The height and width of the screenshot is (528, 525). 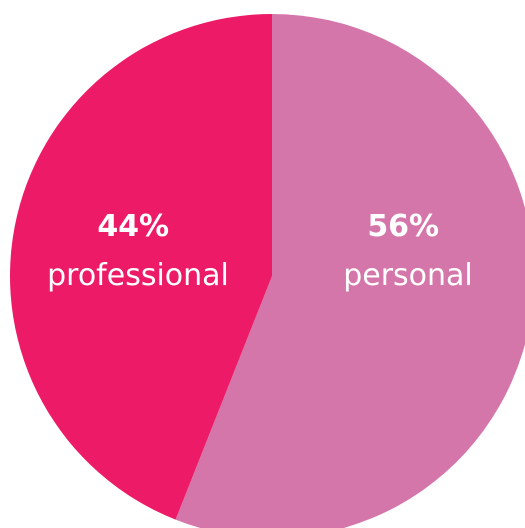 What do you see at coordinates (260, 251) in the screenshot?
I see `pie-labels: 56% personal 44% professional` at bounding box center [260, 251].